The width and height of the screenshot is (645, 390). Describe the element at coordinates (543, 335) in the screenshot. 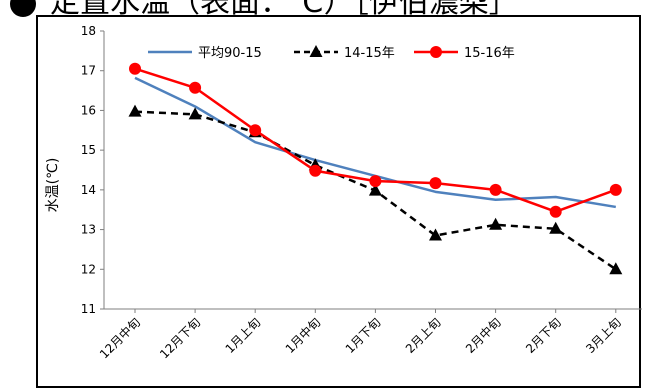

I see `x-tick-label: 2月下旬` at that location.